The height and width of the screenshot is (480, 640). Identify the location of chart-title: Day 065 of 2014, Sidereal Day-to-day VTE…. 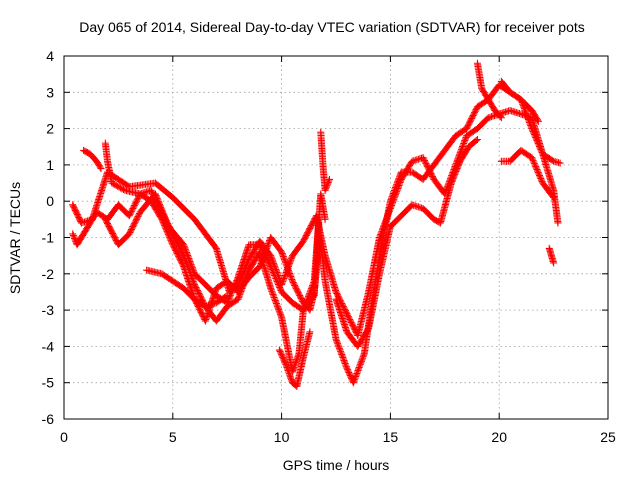
(332, 27).